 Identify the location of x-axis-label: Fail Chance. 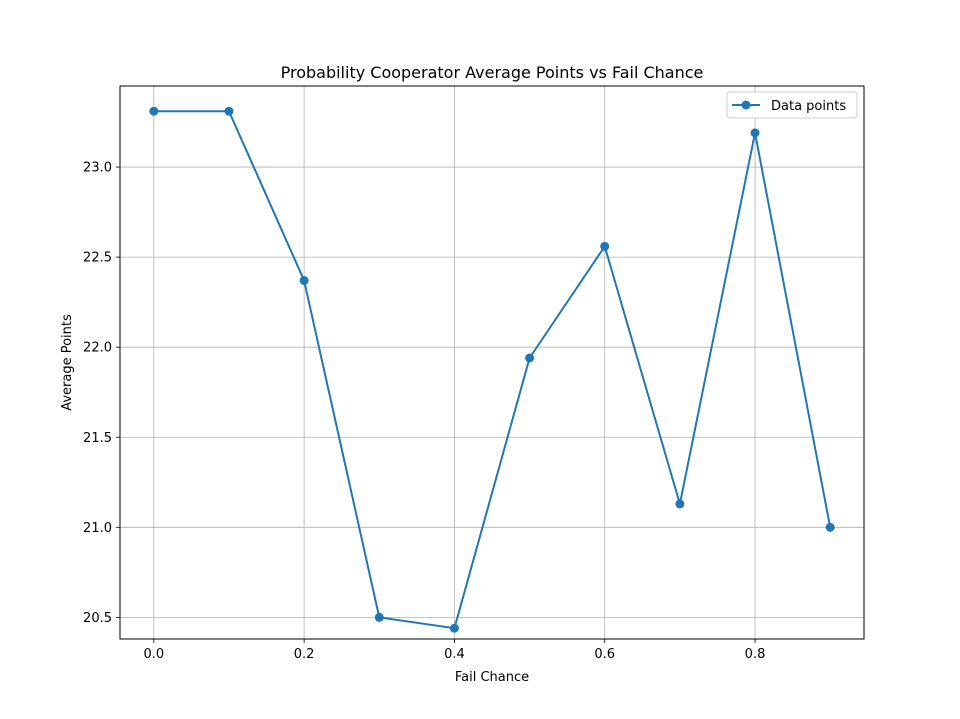
(492, 677).